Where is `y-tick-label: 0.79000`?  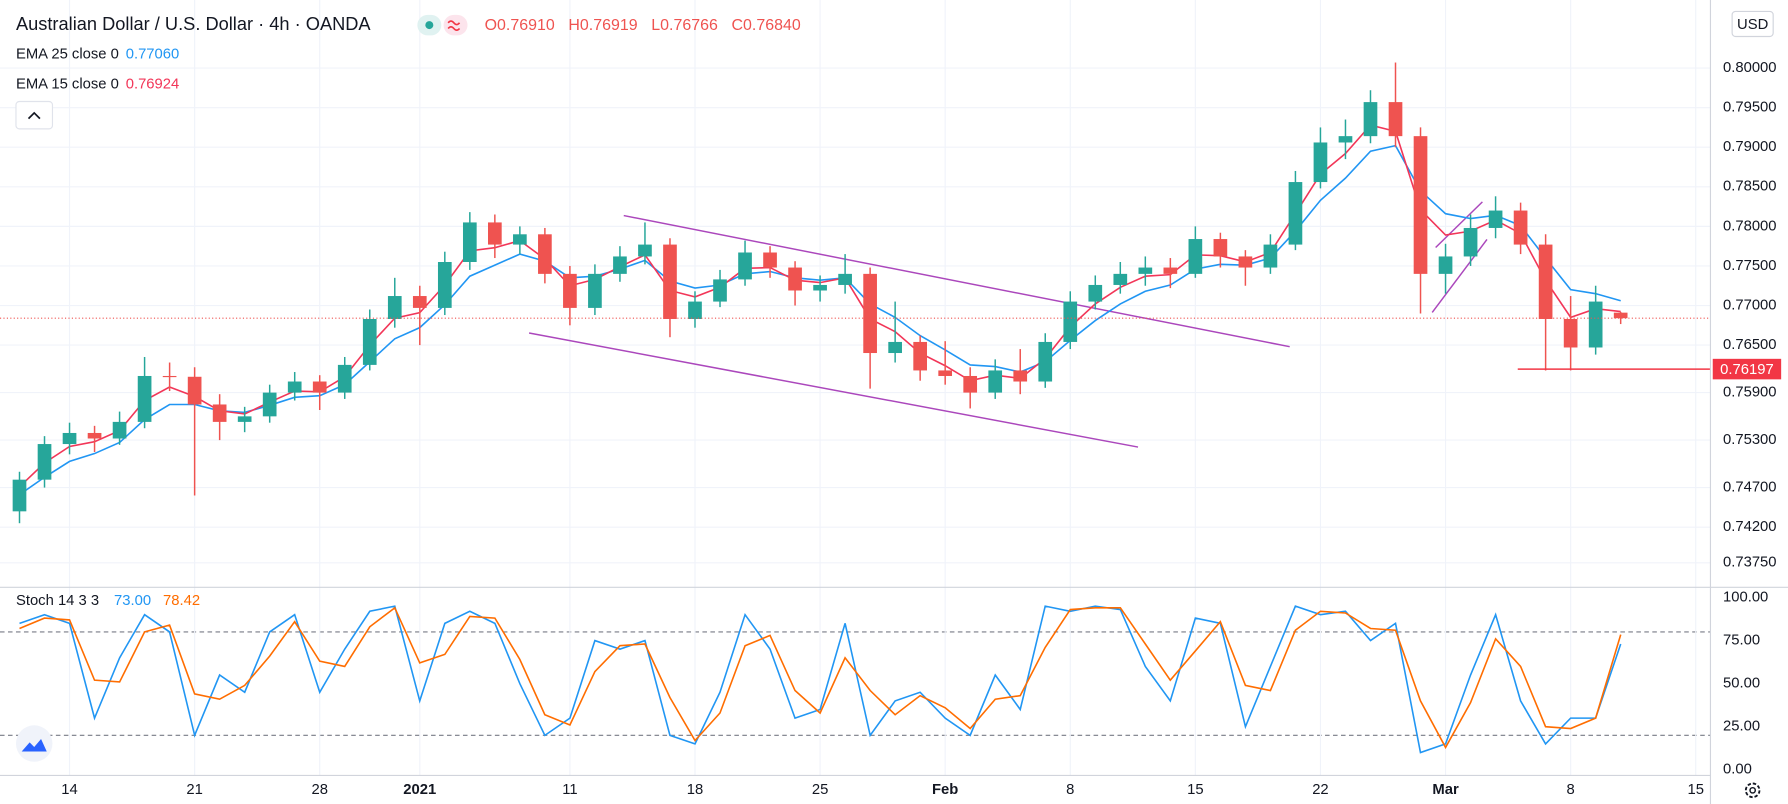 y-tick-label: 0.79000 is located at coordinates (1750, 147).